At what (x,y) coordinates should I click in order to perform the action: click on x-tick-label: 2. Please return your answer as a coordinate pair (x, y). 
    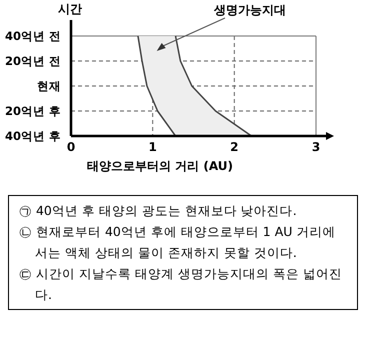
    Looking at the image, I should click on (234, 147).